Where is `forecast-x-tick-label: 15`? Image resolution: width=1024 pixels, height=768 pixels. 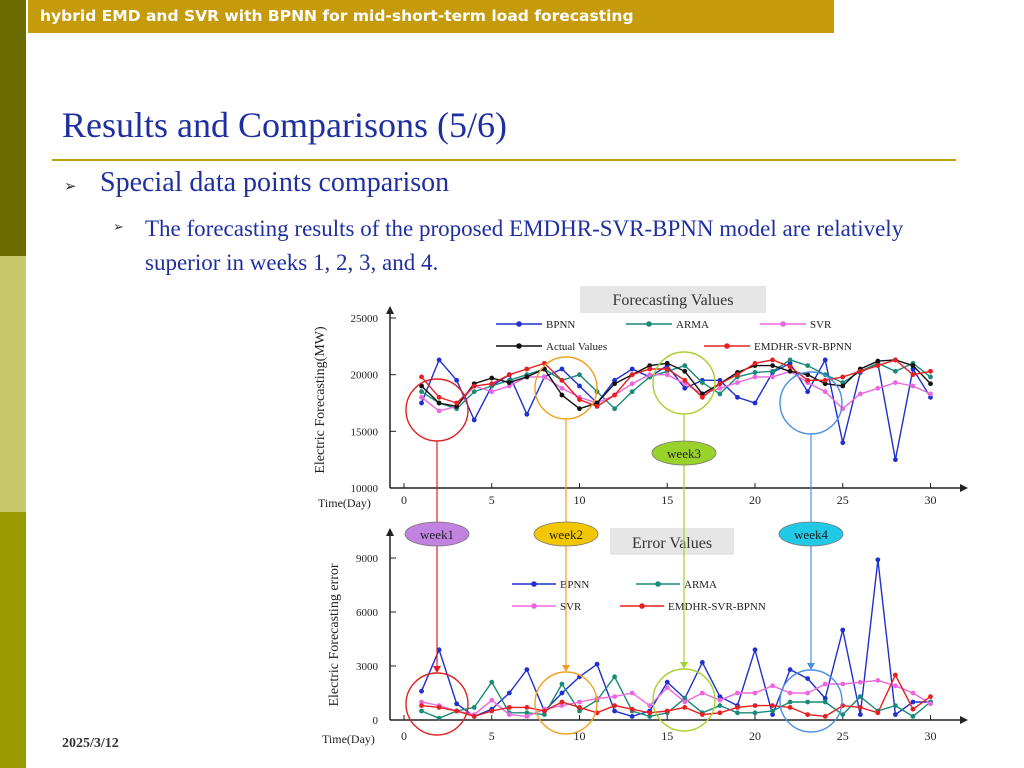
forecast-x-tick-label: 15 is located at coordinates (667, 500).